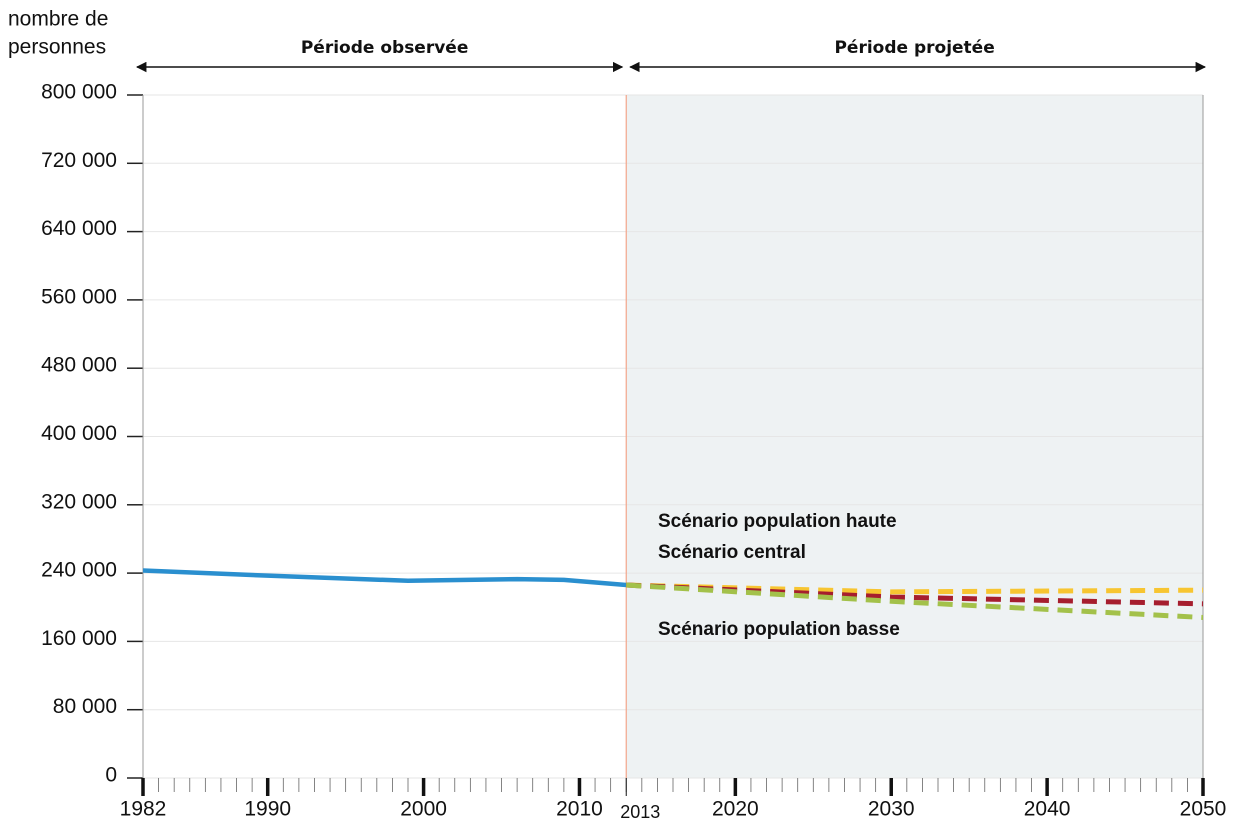 This screenshot has width=1244, height=832. I want to click on x-tick-label: 2010, so click(579, 809).